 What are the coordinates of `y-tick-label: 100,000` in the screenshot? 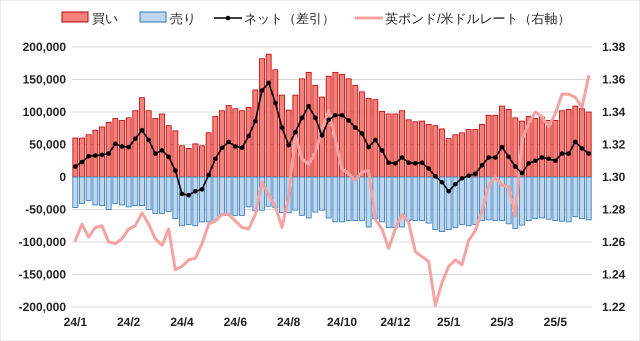 It's located at (44, 112).